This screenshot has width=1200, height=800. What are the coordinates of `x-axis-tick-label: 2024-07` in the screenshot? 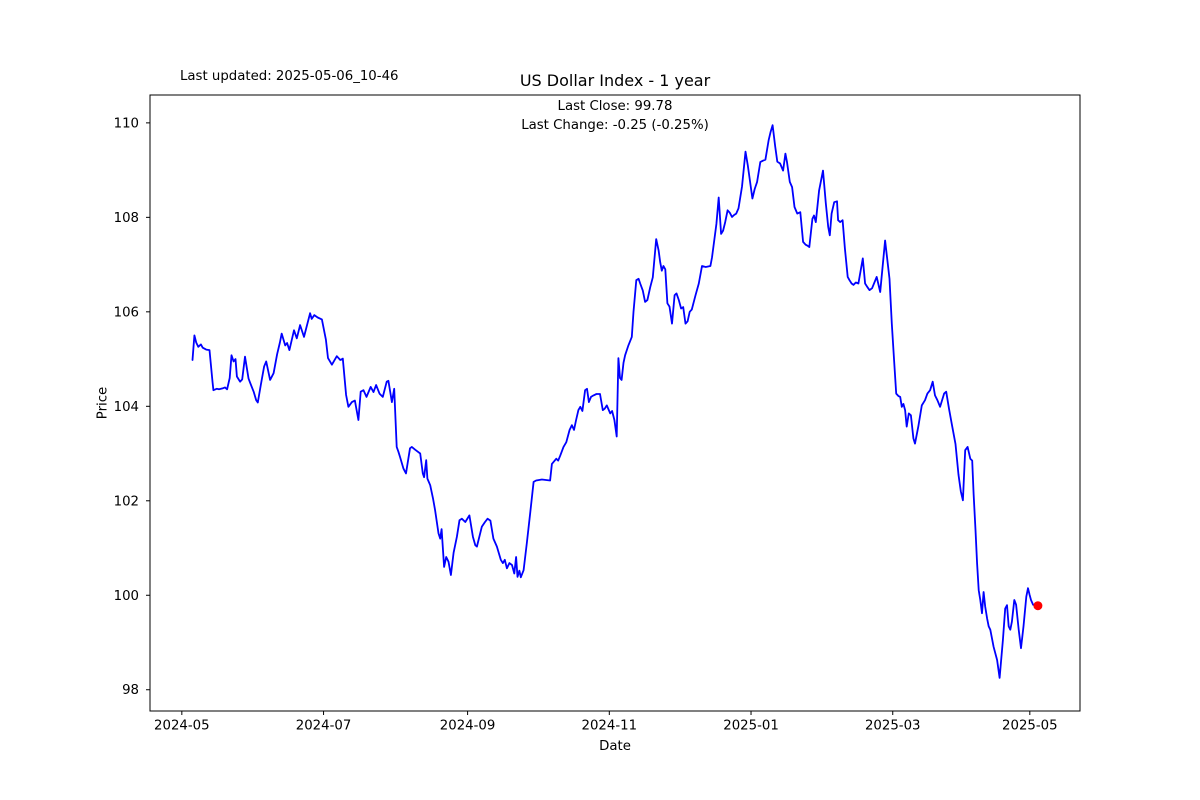 It's located at (324, 726).